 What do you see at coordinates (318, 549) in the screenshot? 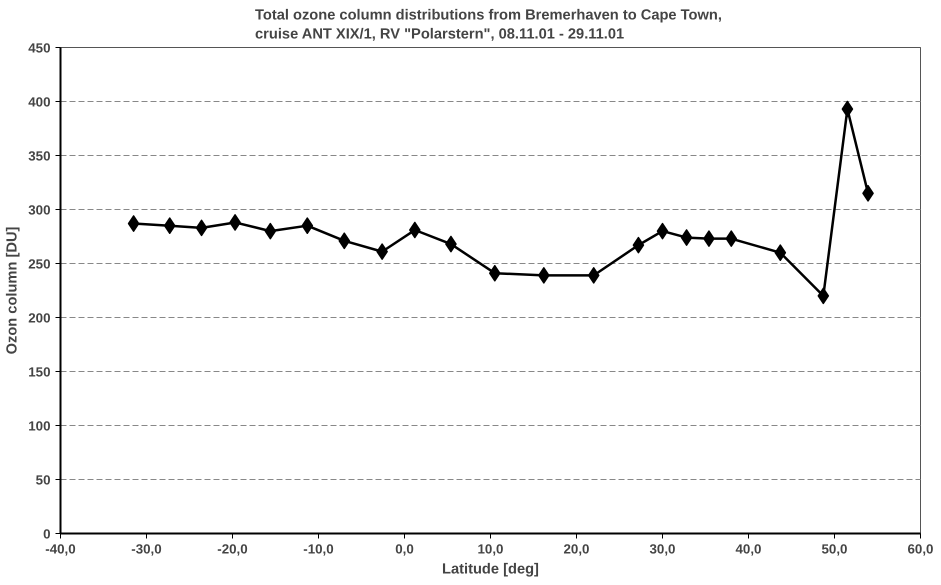
I see `x-tick-label: -10,0` at bounding box center [318, 549].